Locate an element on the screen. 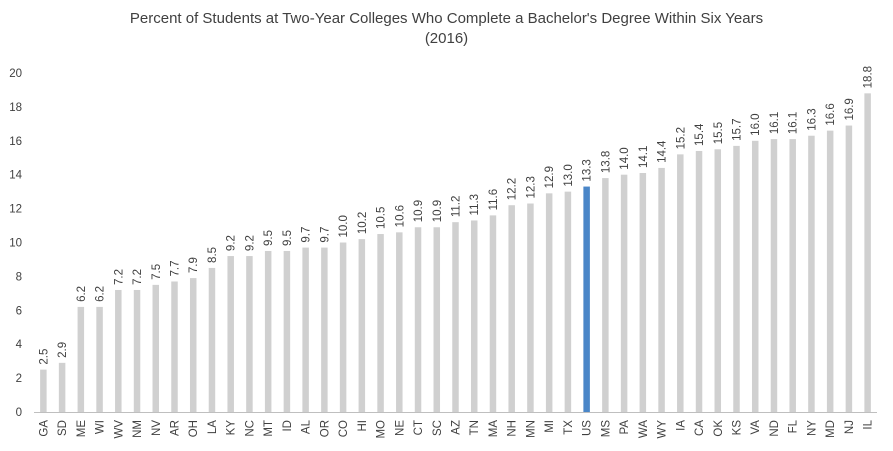 This screenshot has height=451, width=893. bar-sc is located at coordinates (437, 319).